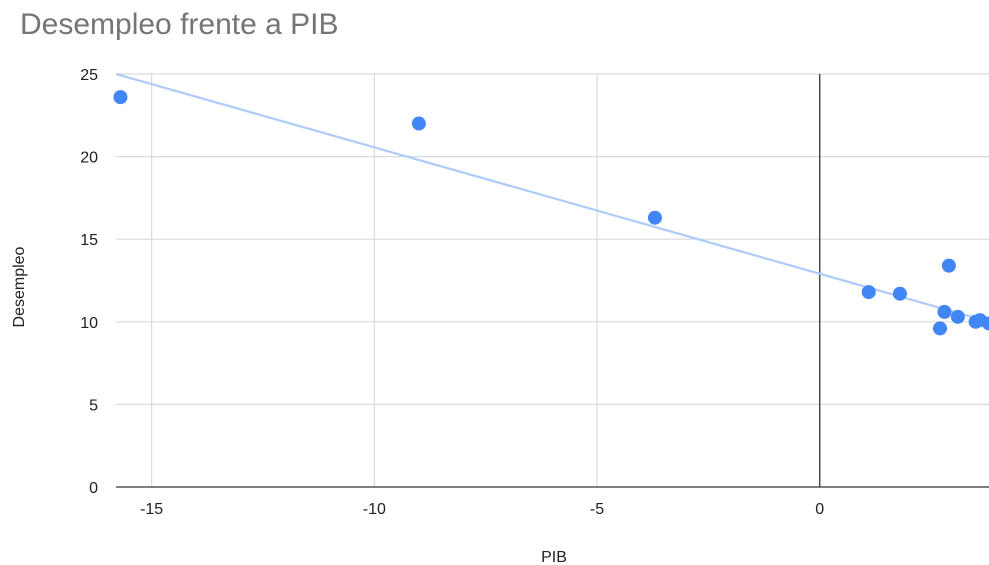 Image resolution: width=989 pixels, height=565 pixels. Describe the element at coordinates (89, 240) in the screenshot. I see `y-tick-label: 15` at that location.